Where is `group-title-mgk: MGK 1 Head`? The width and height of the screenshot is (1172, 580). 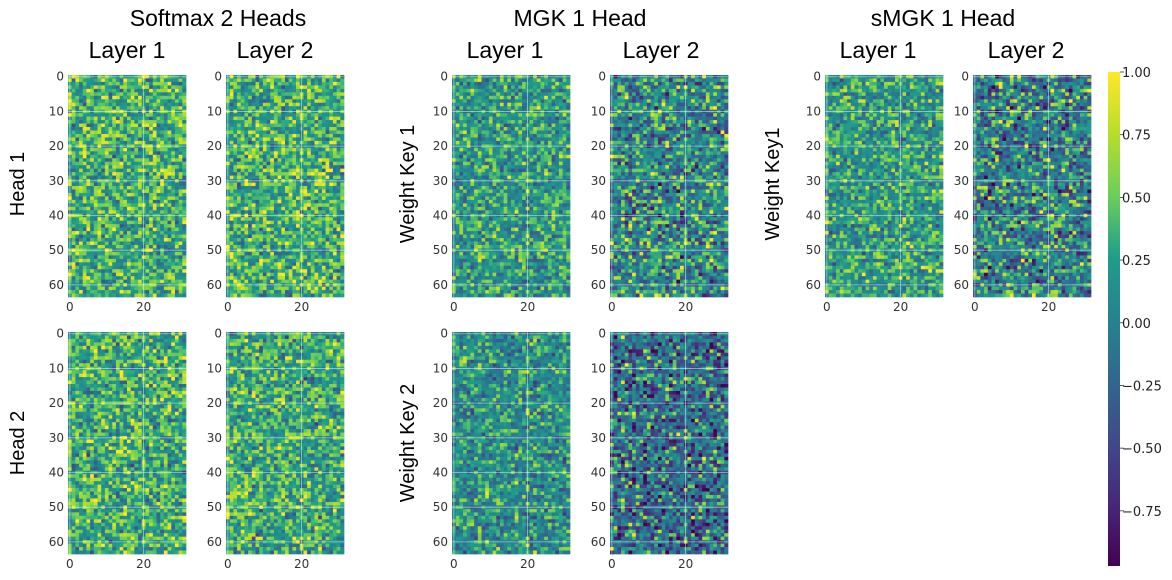 group-title-mgk: MGK 1 Head is located at coordinates (580, 18).